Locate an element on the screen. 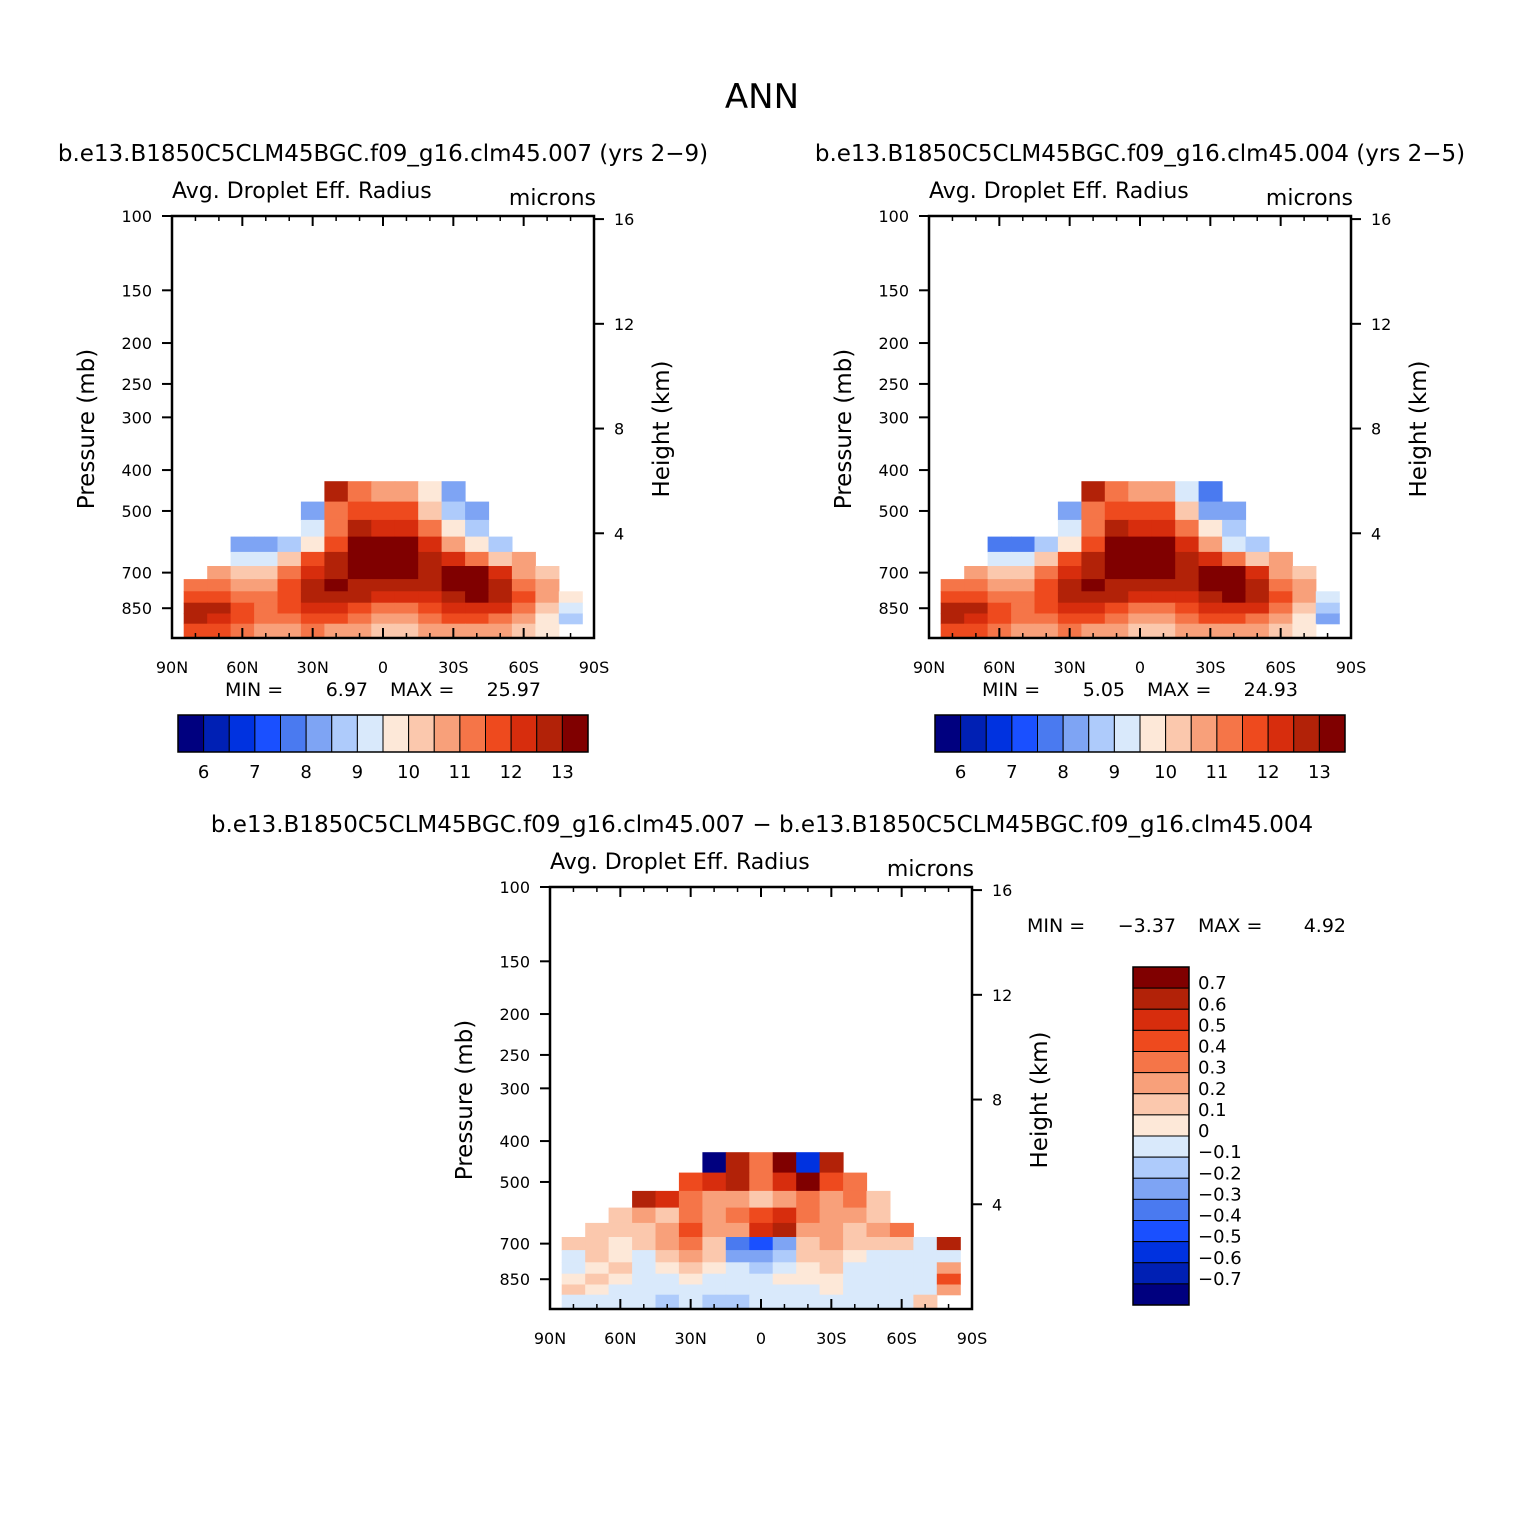 Image resolution: width=1524 pixels, height=1524 pixels. y2-tick-label: 16 is located at coordinates (1381, 219).